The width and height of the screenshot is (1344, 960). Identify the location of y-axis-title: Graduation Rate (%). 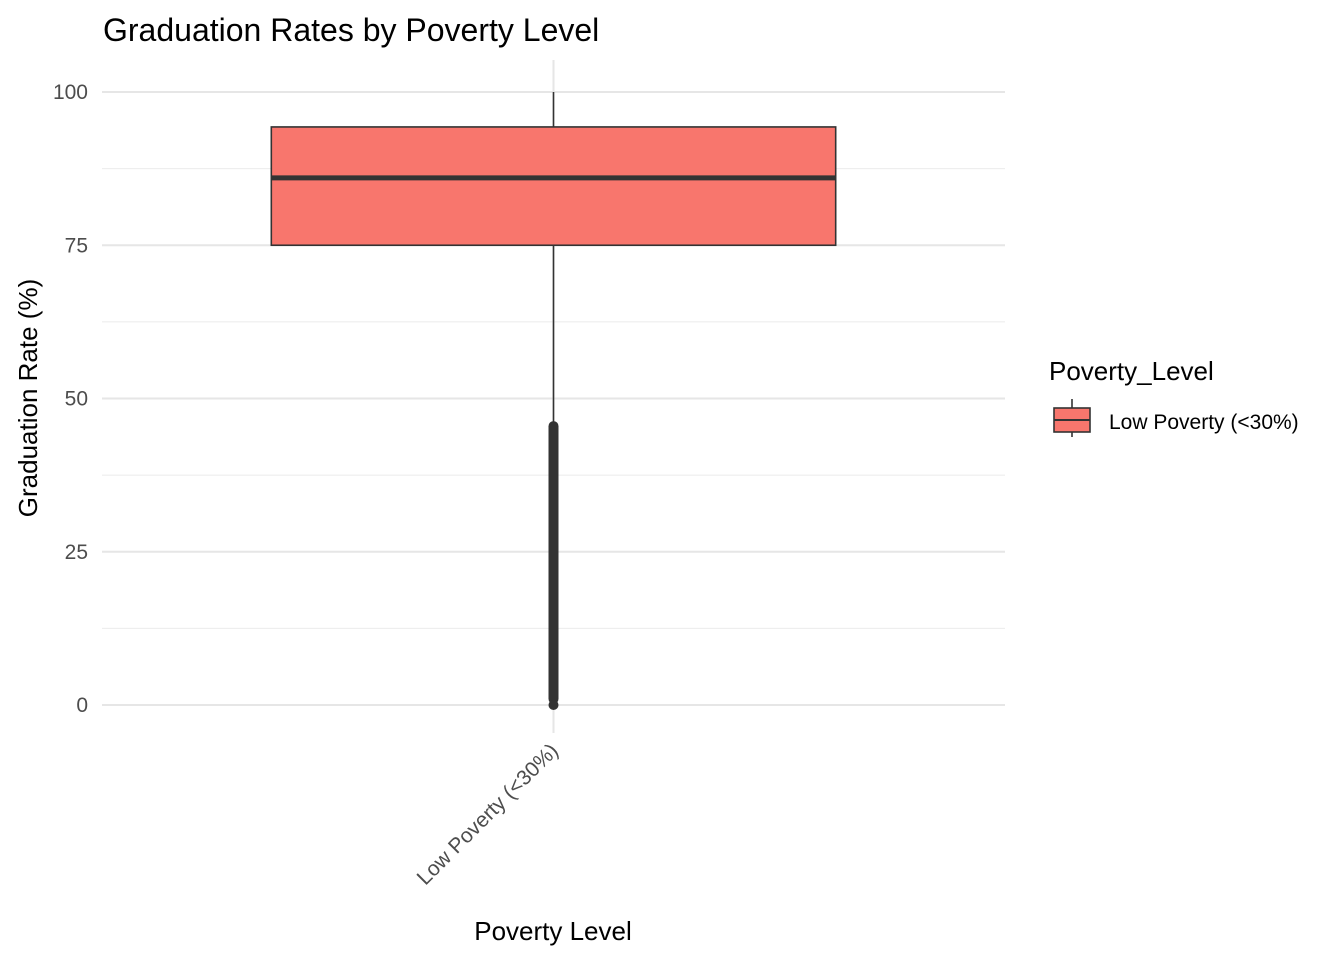
(28, 398).